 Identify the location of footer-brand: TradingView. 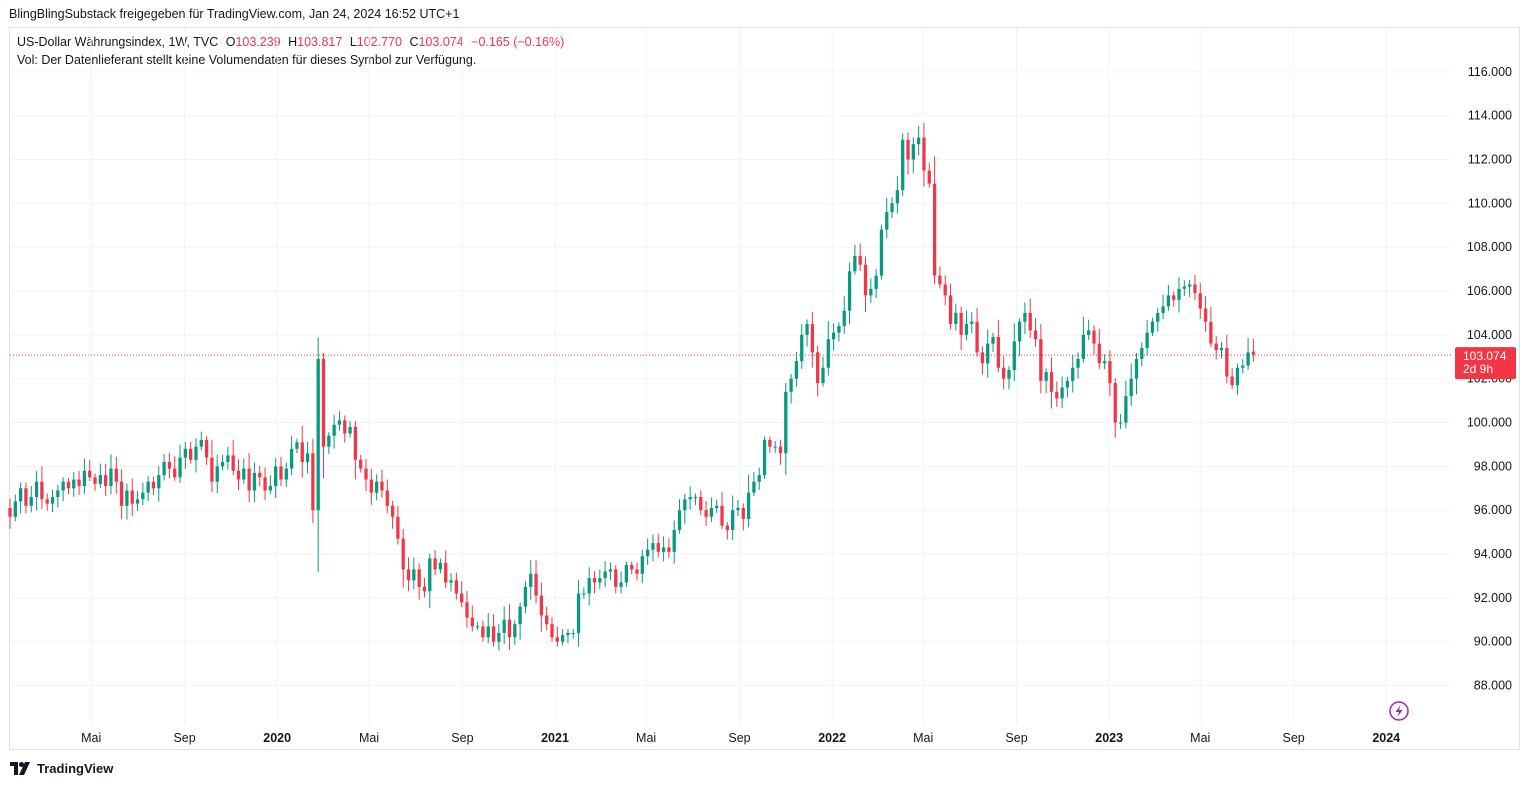
(61, 768).